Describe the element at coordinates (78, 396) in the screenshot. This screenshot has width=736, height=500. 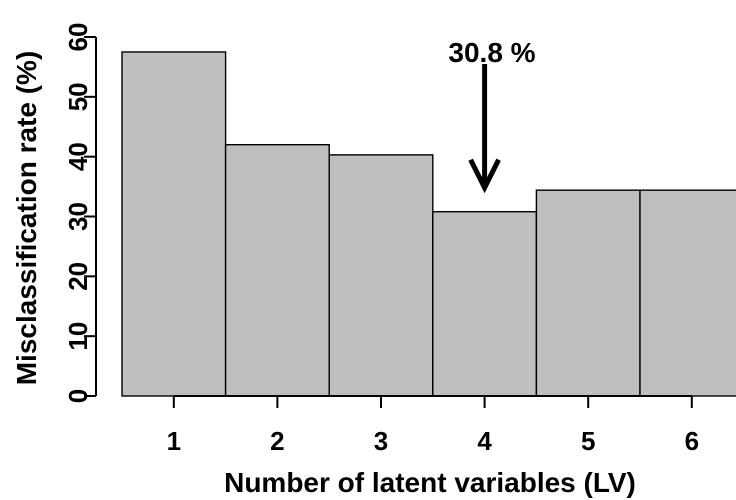
I see `y-tick-label: 0` at that location.